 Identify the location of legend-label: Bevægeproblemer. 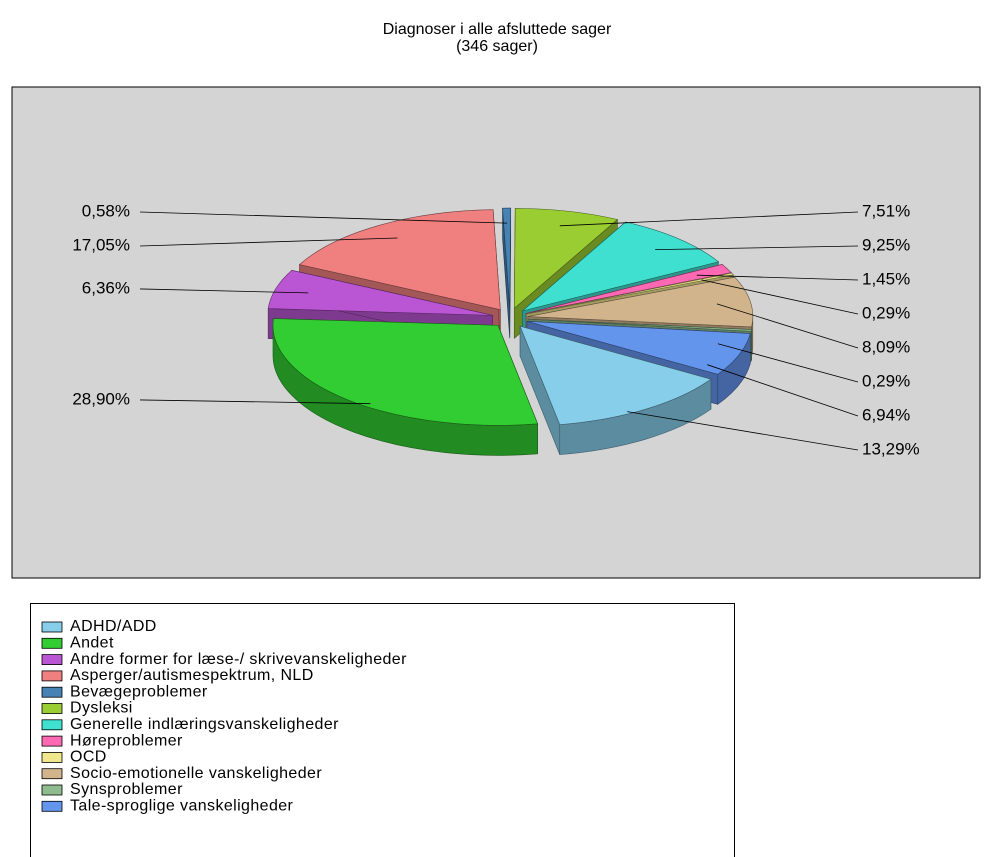
(139, 691).